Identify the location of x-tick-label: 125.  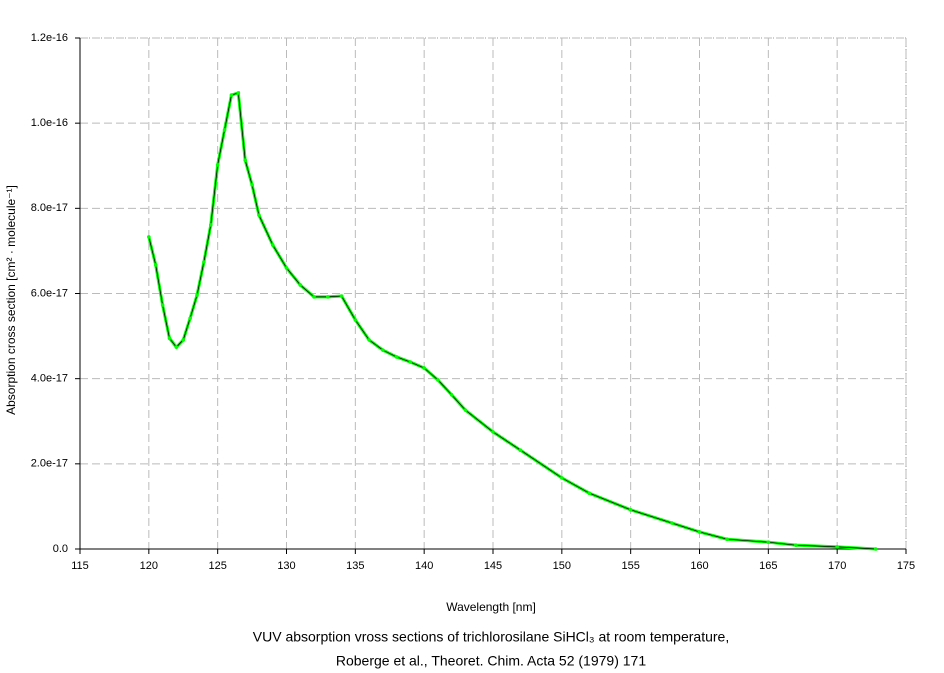
(217, 566).